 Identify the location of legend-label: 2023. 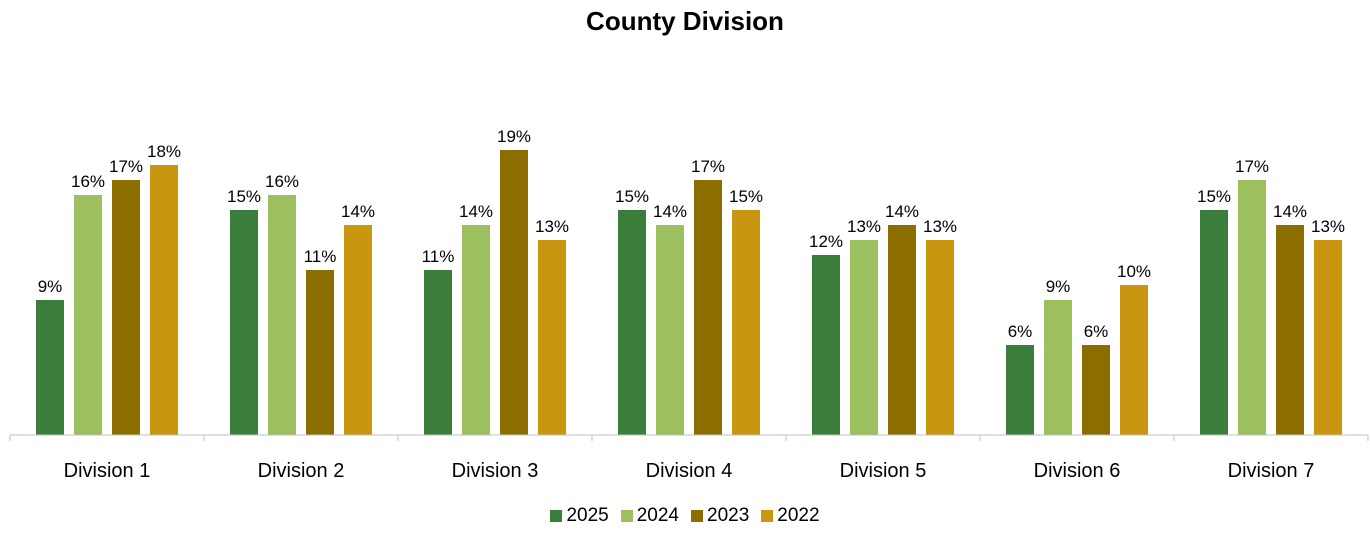
(728, 515).